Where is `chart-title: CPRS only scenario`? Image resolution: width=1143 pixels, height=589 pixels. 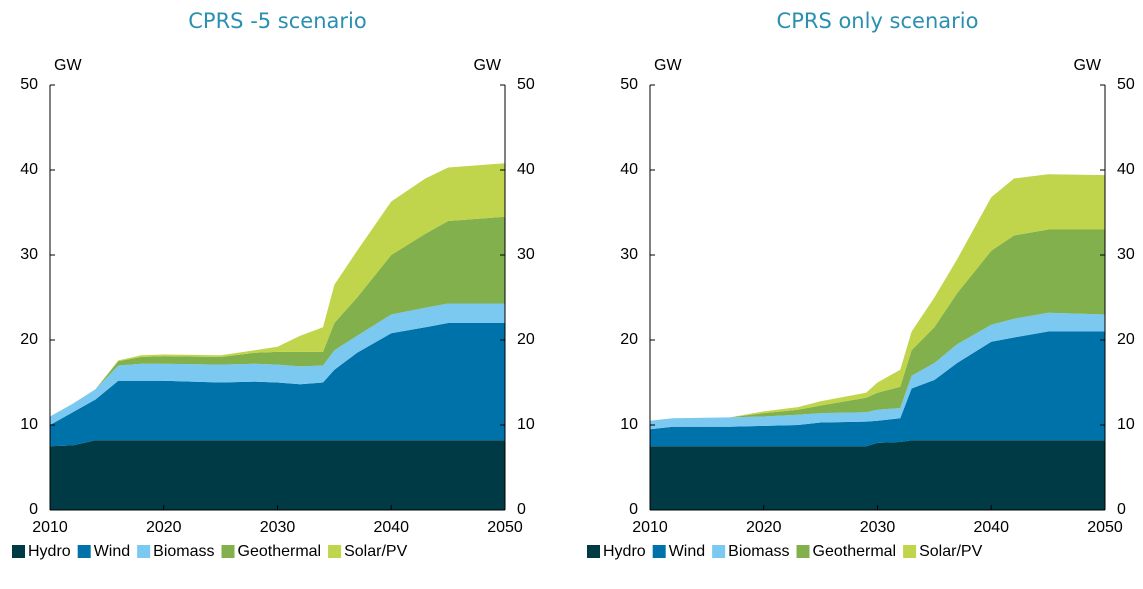
chart-title: CPRS only scenario is located at coordinates (878, 21).